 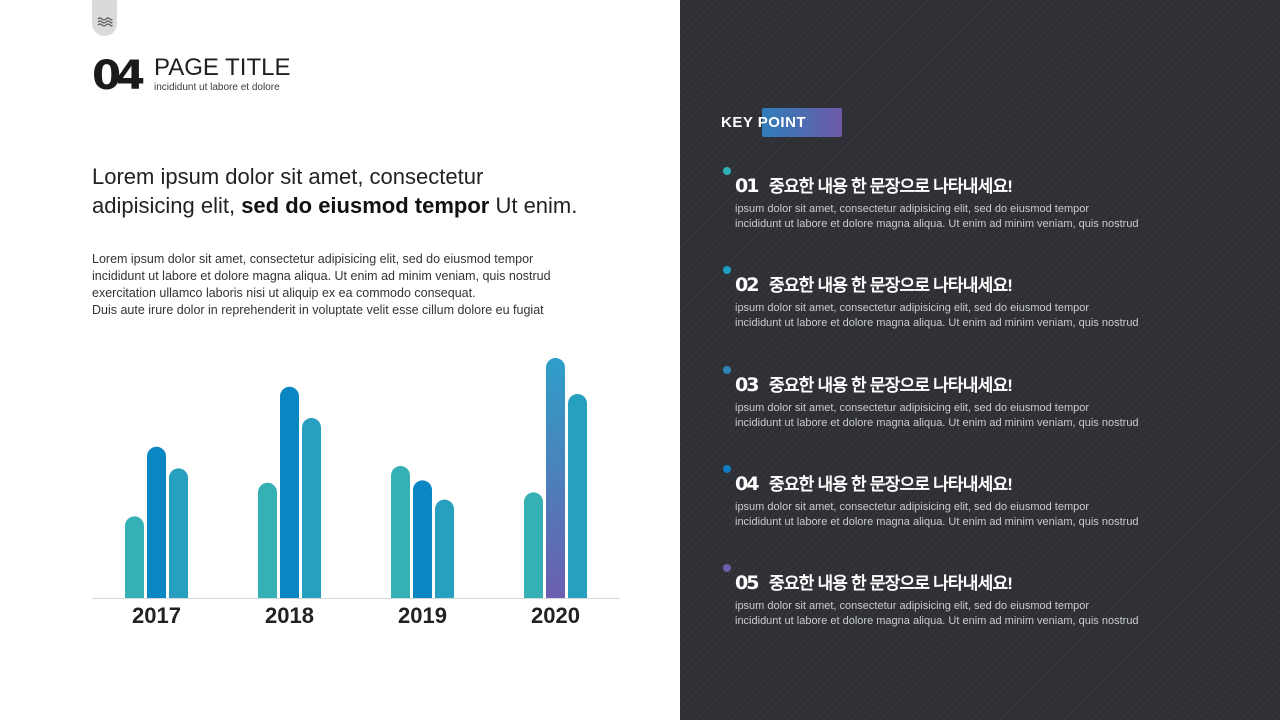 I want to click on bar-2017-s2, so click(x=156, y=522).